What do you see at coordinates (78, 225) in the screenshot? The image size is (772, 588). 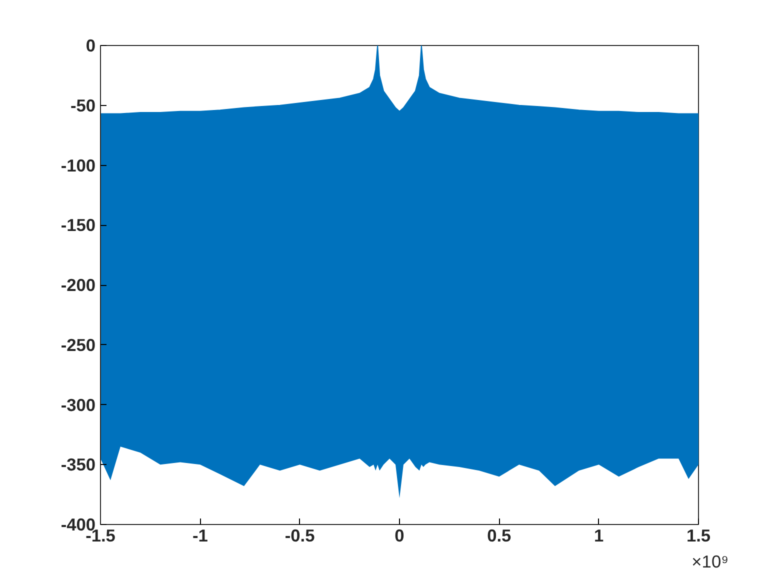 I see `y-tick-label: -150` at bounding box center [78, 225].